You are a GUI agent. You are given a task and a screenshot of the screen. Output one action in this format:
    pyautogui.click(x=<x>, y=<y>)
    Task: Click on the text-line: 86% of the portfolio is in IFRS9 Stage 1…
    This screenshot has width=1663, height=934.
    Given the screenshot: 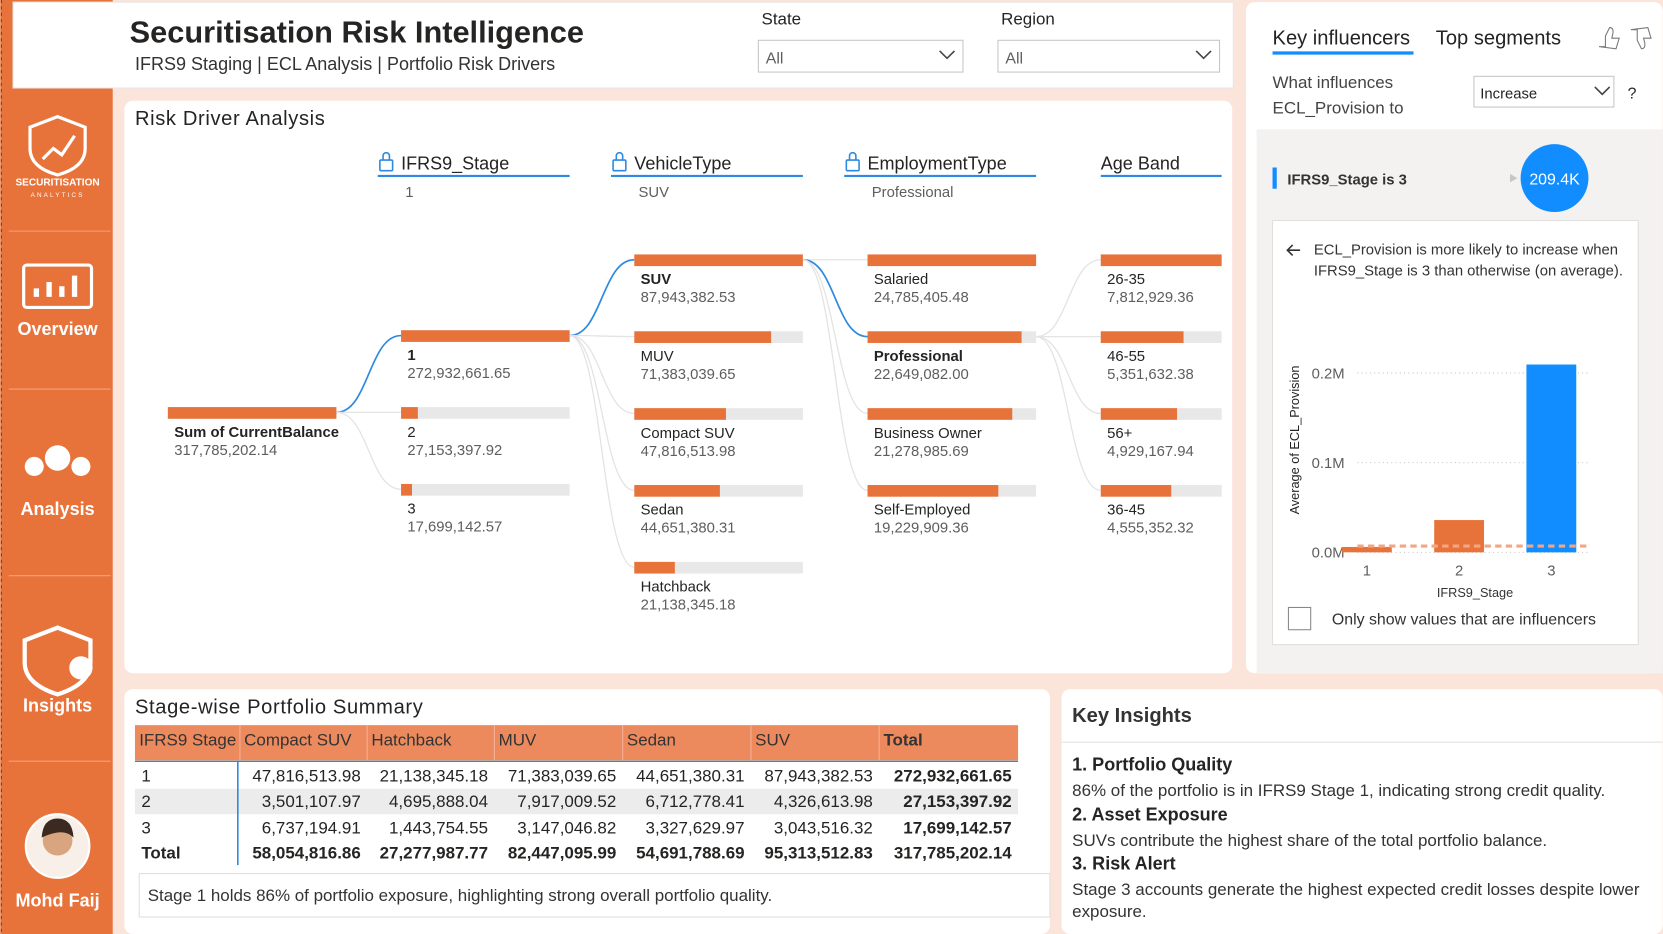 What is the action you would take?
    pyautogui.click(x=1338, y=790)
    